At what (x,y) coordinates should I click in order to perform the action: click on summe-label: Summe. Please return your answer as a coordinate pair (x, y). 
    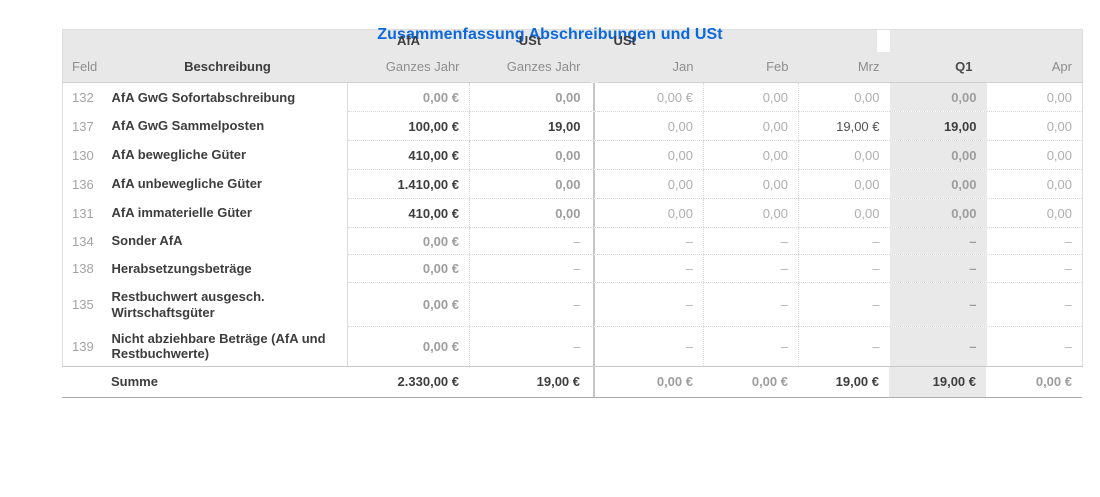
    Looking at the image, I should click on (227, 382).